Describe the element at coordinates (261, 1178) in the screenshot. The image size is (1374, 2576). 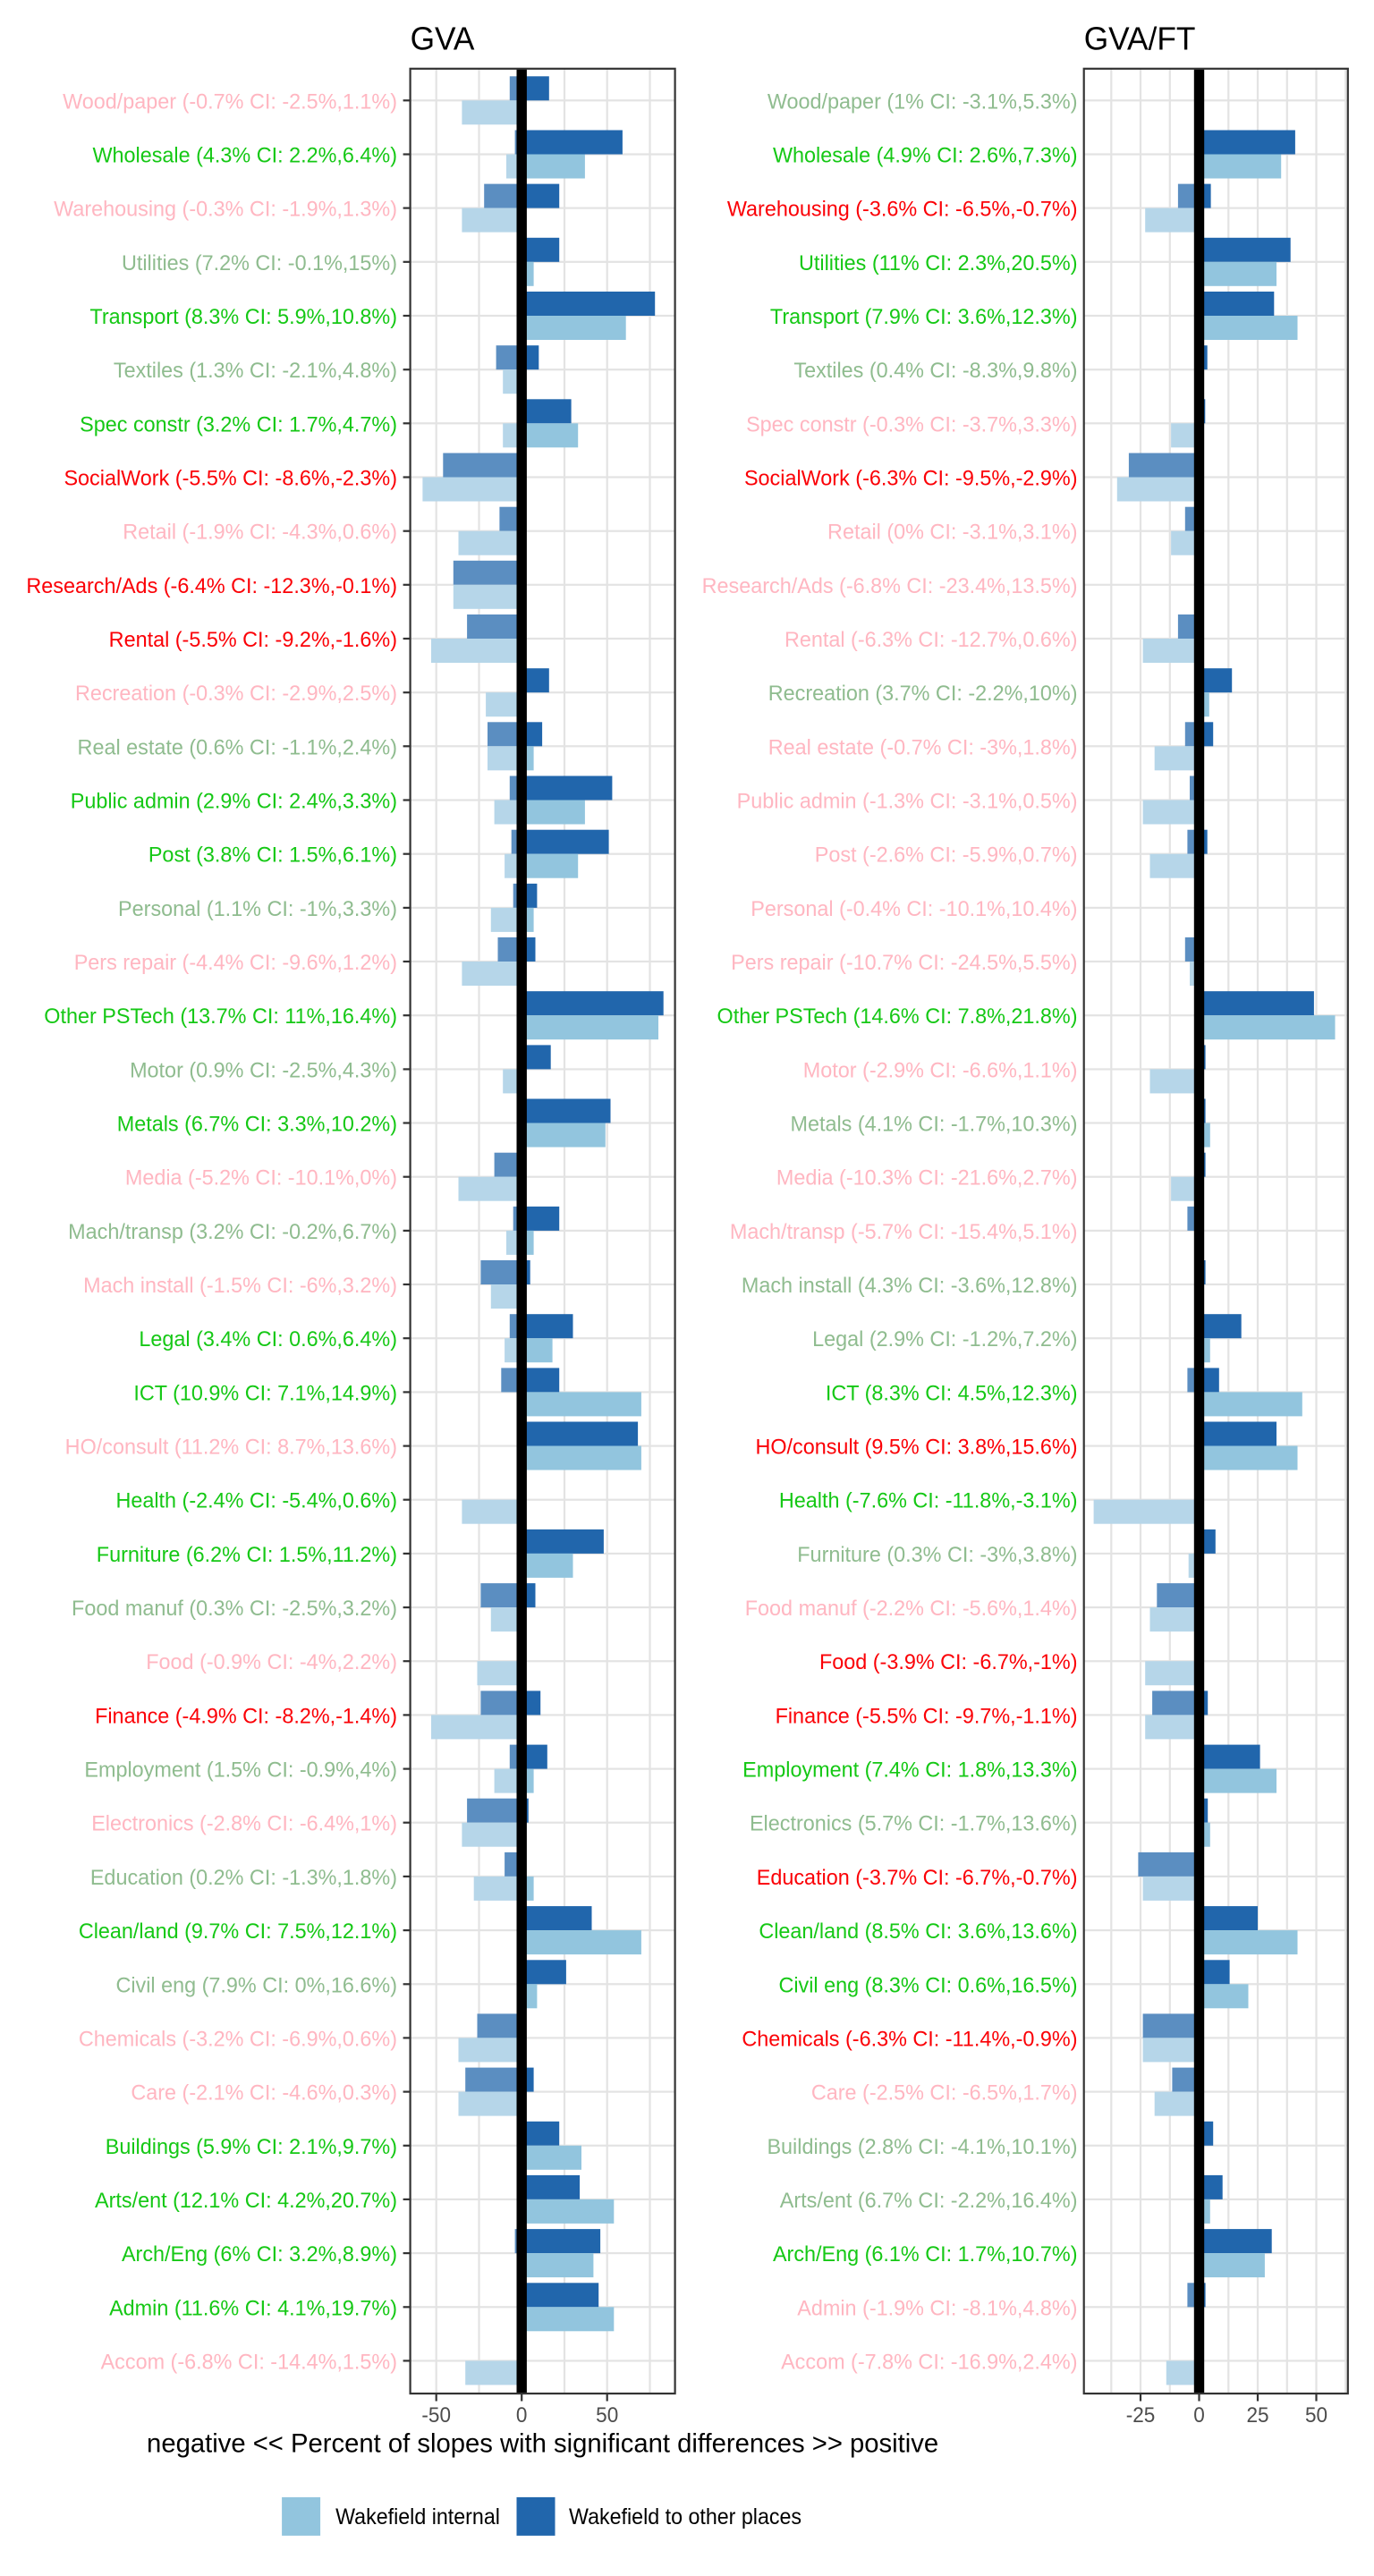
I see `svg-text: Media (-5.2% CI: -10.1%,0%)` at that location.